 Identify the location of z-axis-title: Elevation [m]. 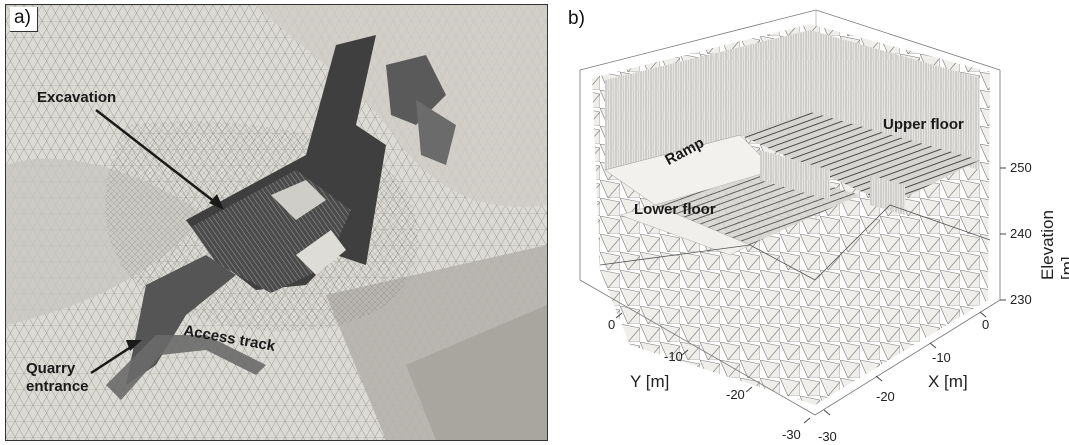
(1053, 245).